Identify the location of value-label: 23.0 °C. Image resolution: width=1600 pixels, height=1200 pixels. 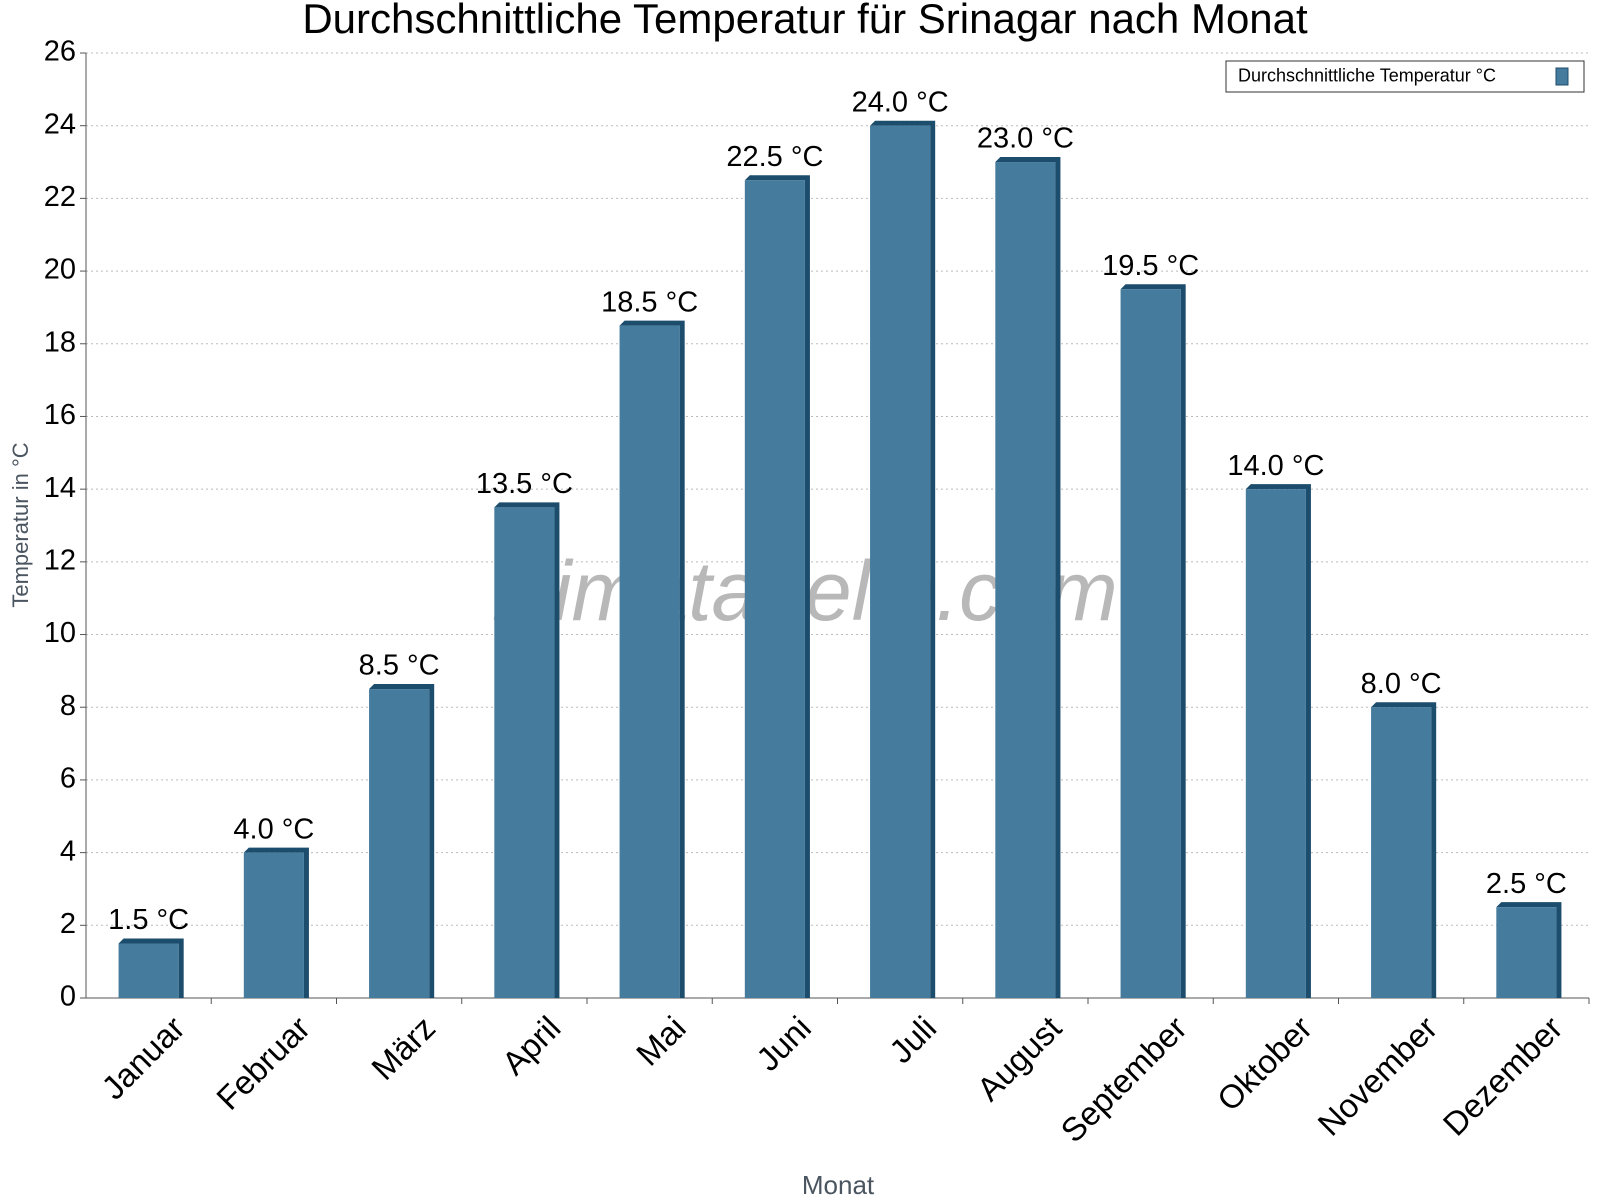
(1025, 139).